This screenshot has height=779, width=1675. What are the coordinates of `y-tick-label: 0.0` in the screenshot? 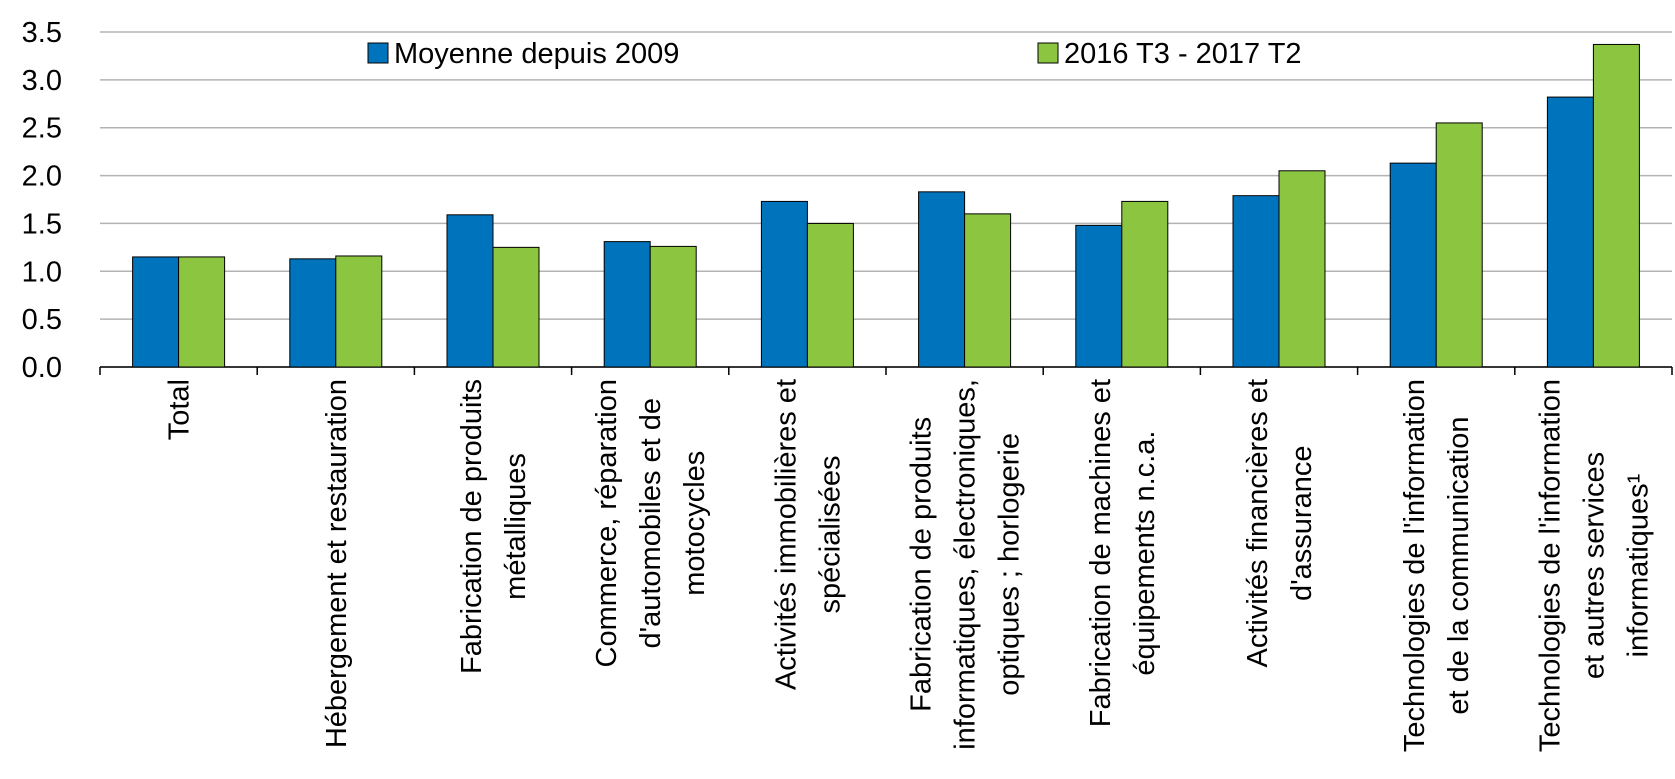 It's located at (42, 368).